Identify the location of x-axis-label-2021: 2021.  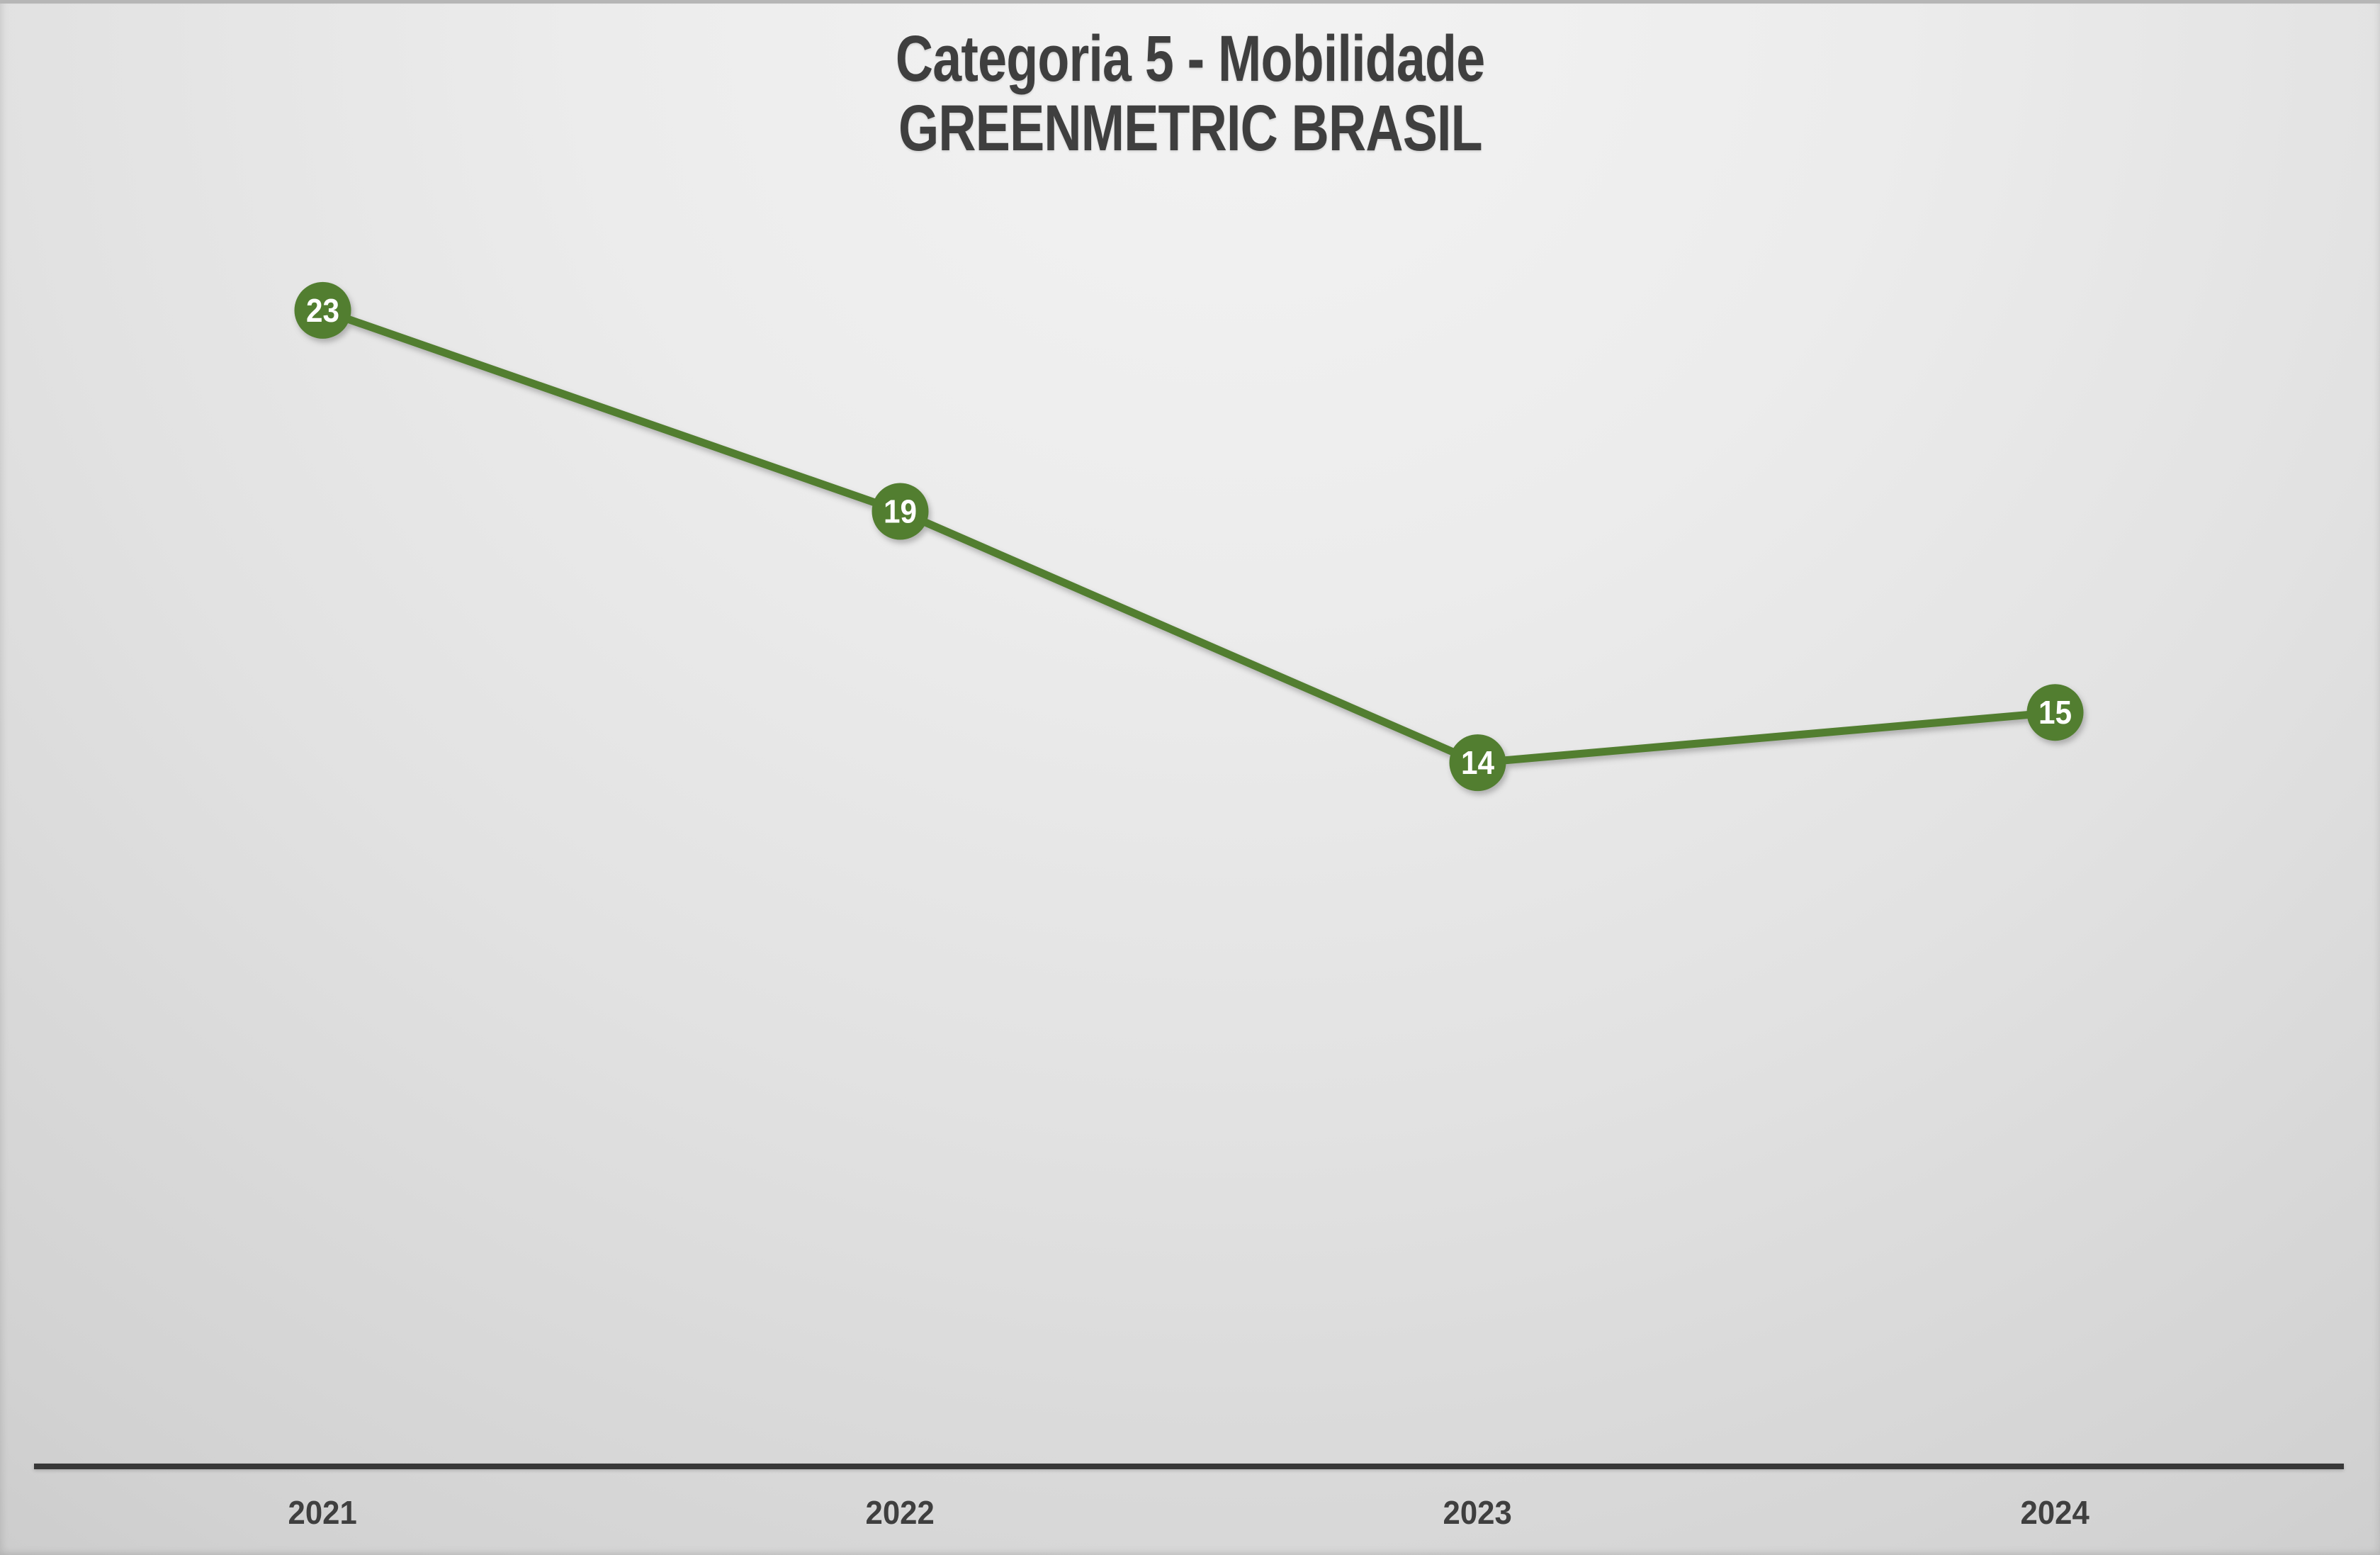
(323, 1512).